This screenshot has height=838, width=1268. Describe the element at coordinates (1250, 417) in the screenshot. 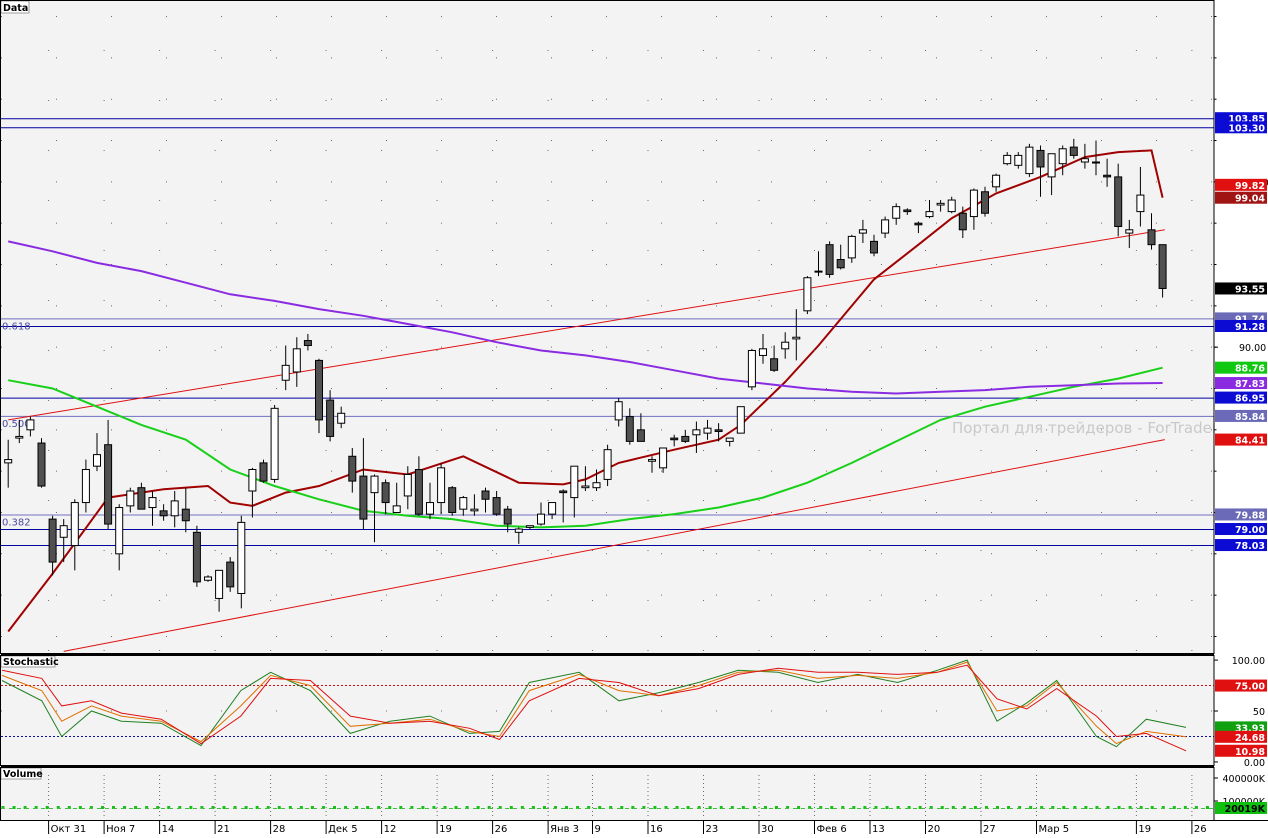

I see `price-value-label: 85.84` at that location.